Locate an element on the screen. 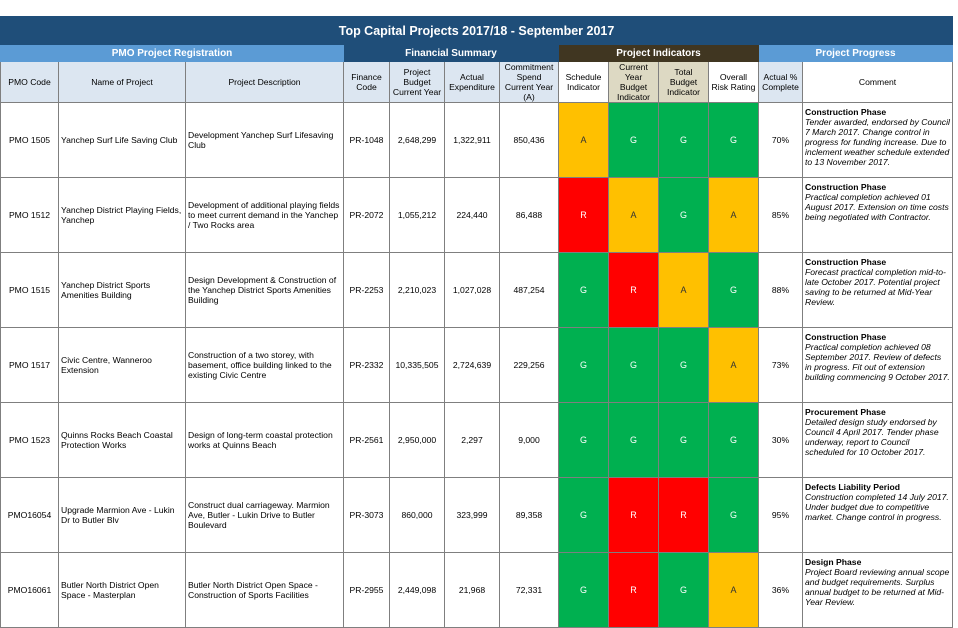 This screenshot has height=628, width=958. section-project-progress: Project Progress is located at coordinates (855, 53).